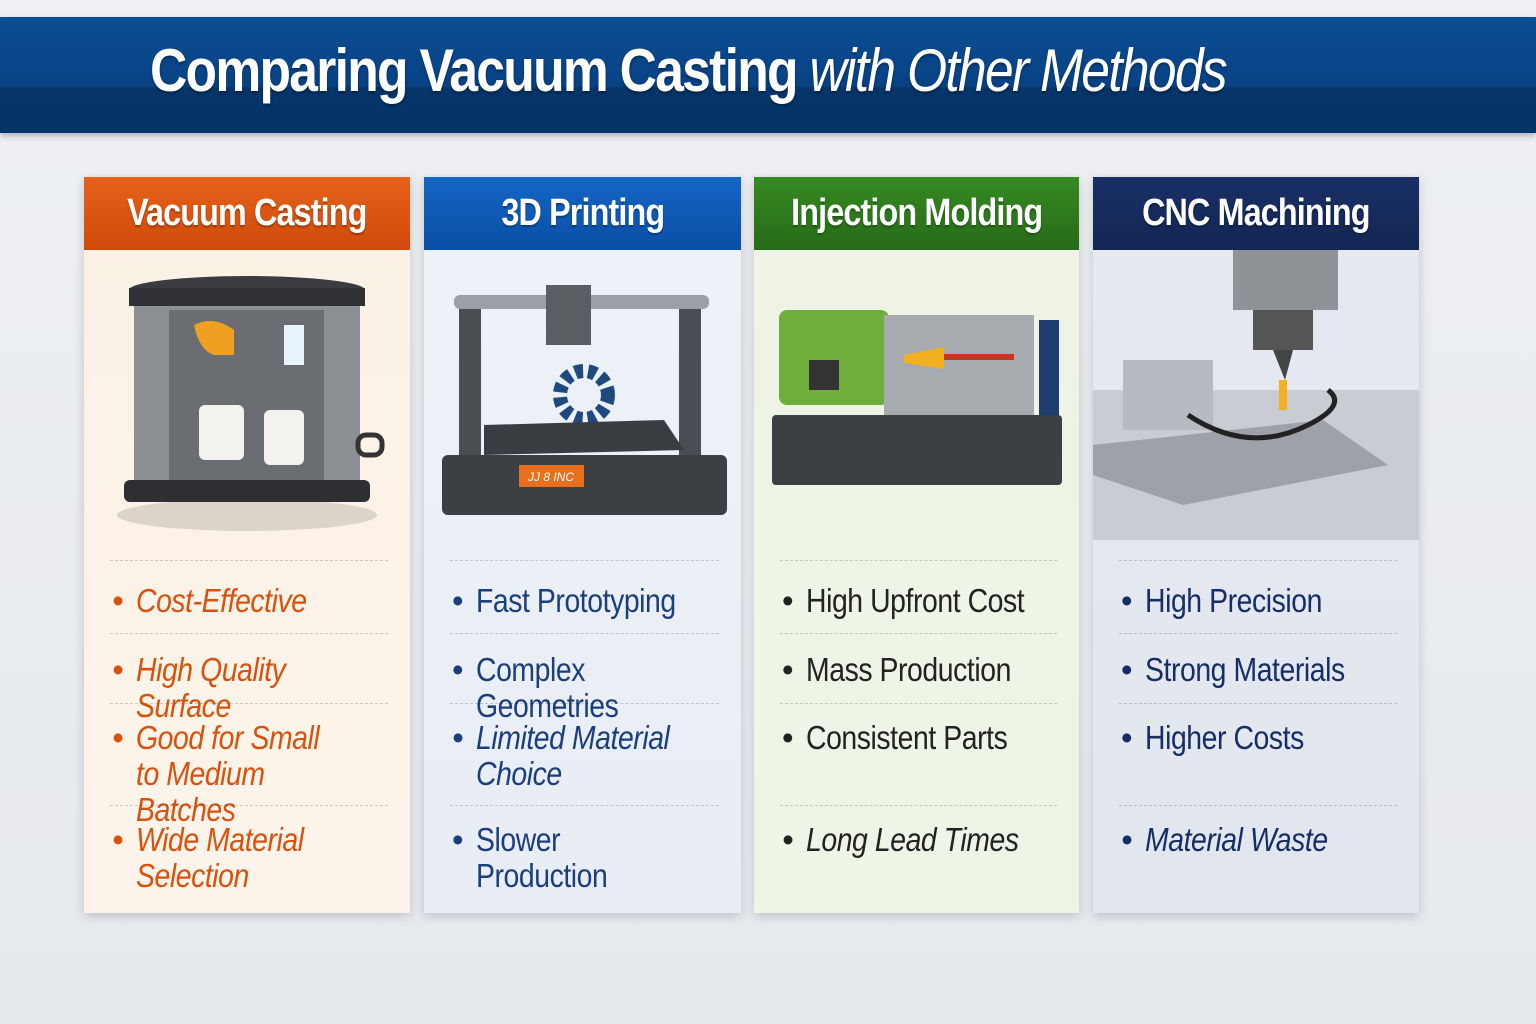 This screenshot has height=1024, width=1536. I want to click on list-item: • Fast Prototyping, so click(564, 600).